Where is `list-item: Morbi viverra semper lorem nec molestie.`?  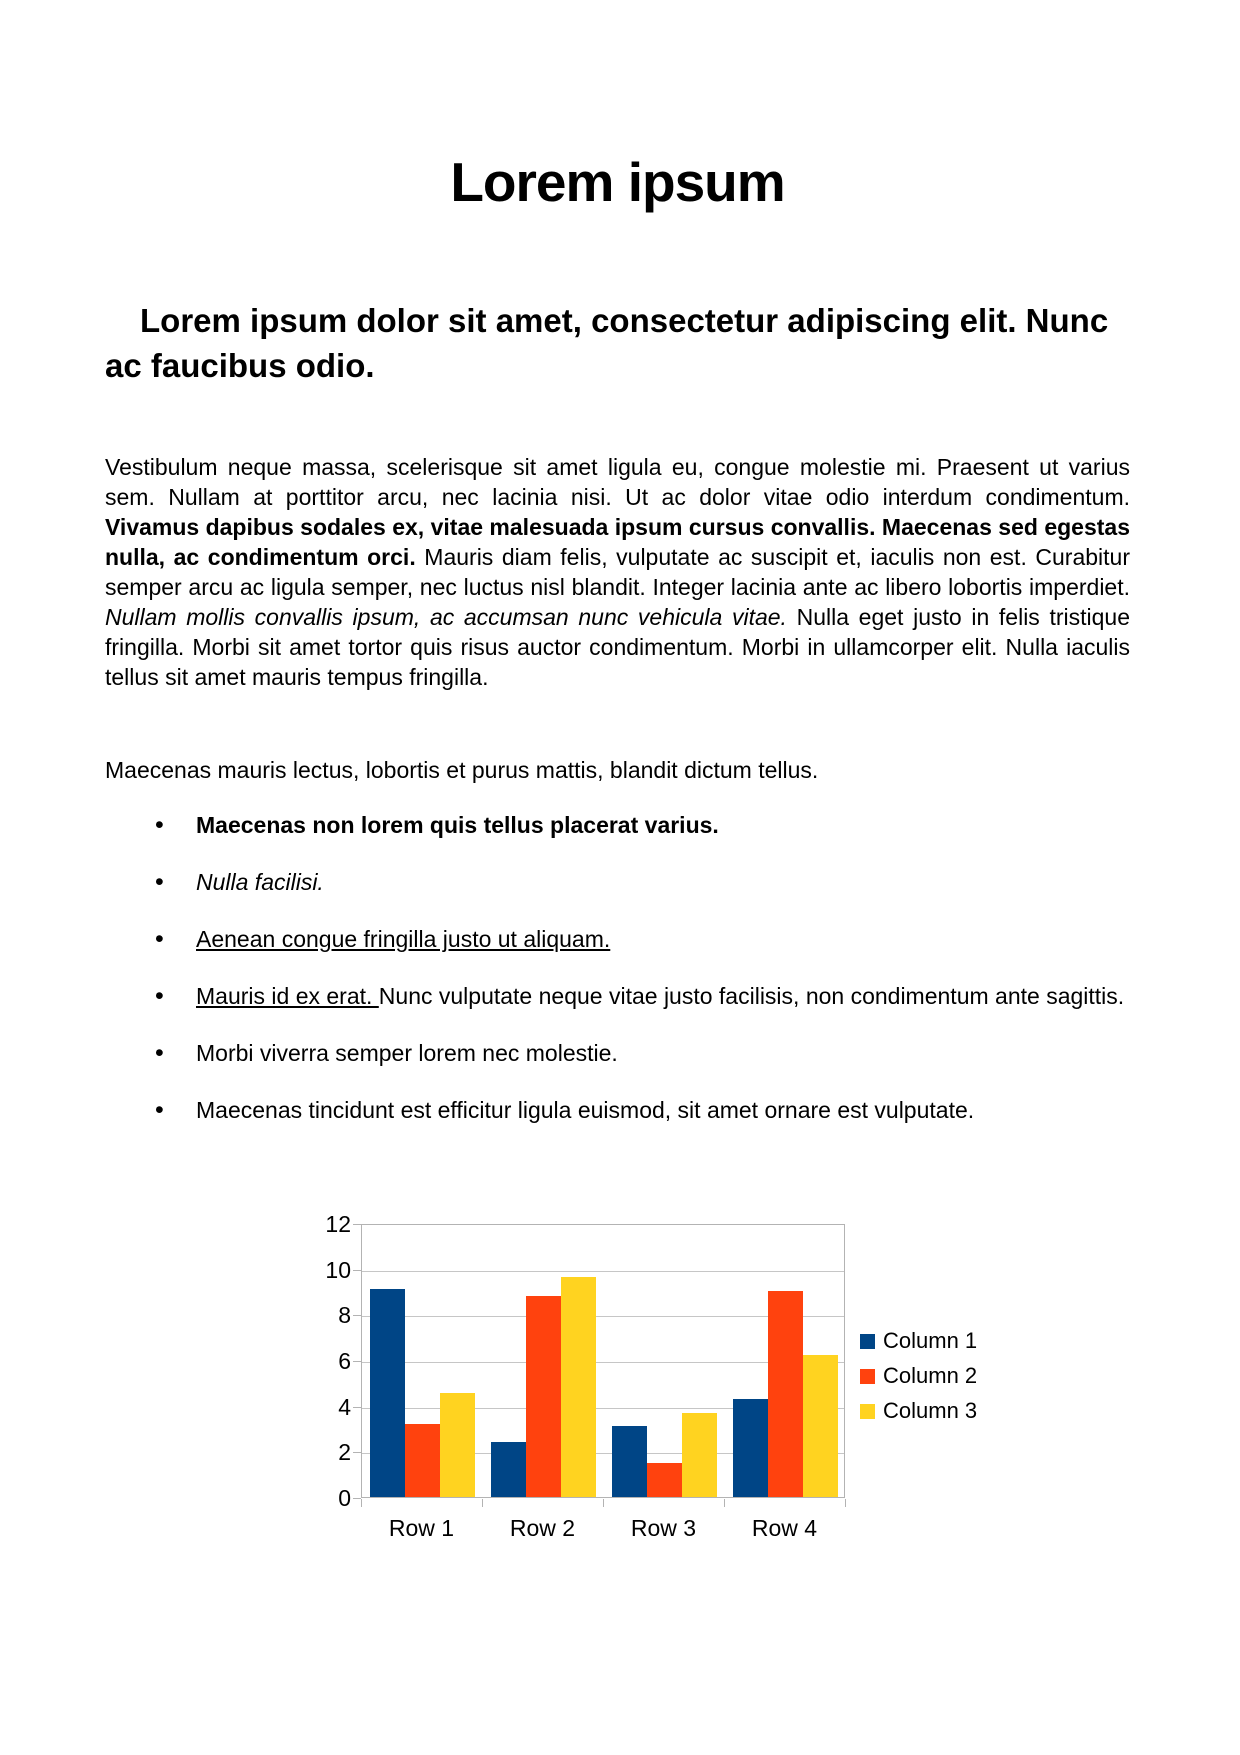 list-item: Morbi viverra semper lorem nec molestie. is located at coordinates (625, 1053).